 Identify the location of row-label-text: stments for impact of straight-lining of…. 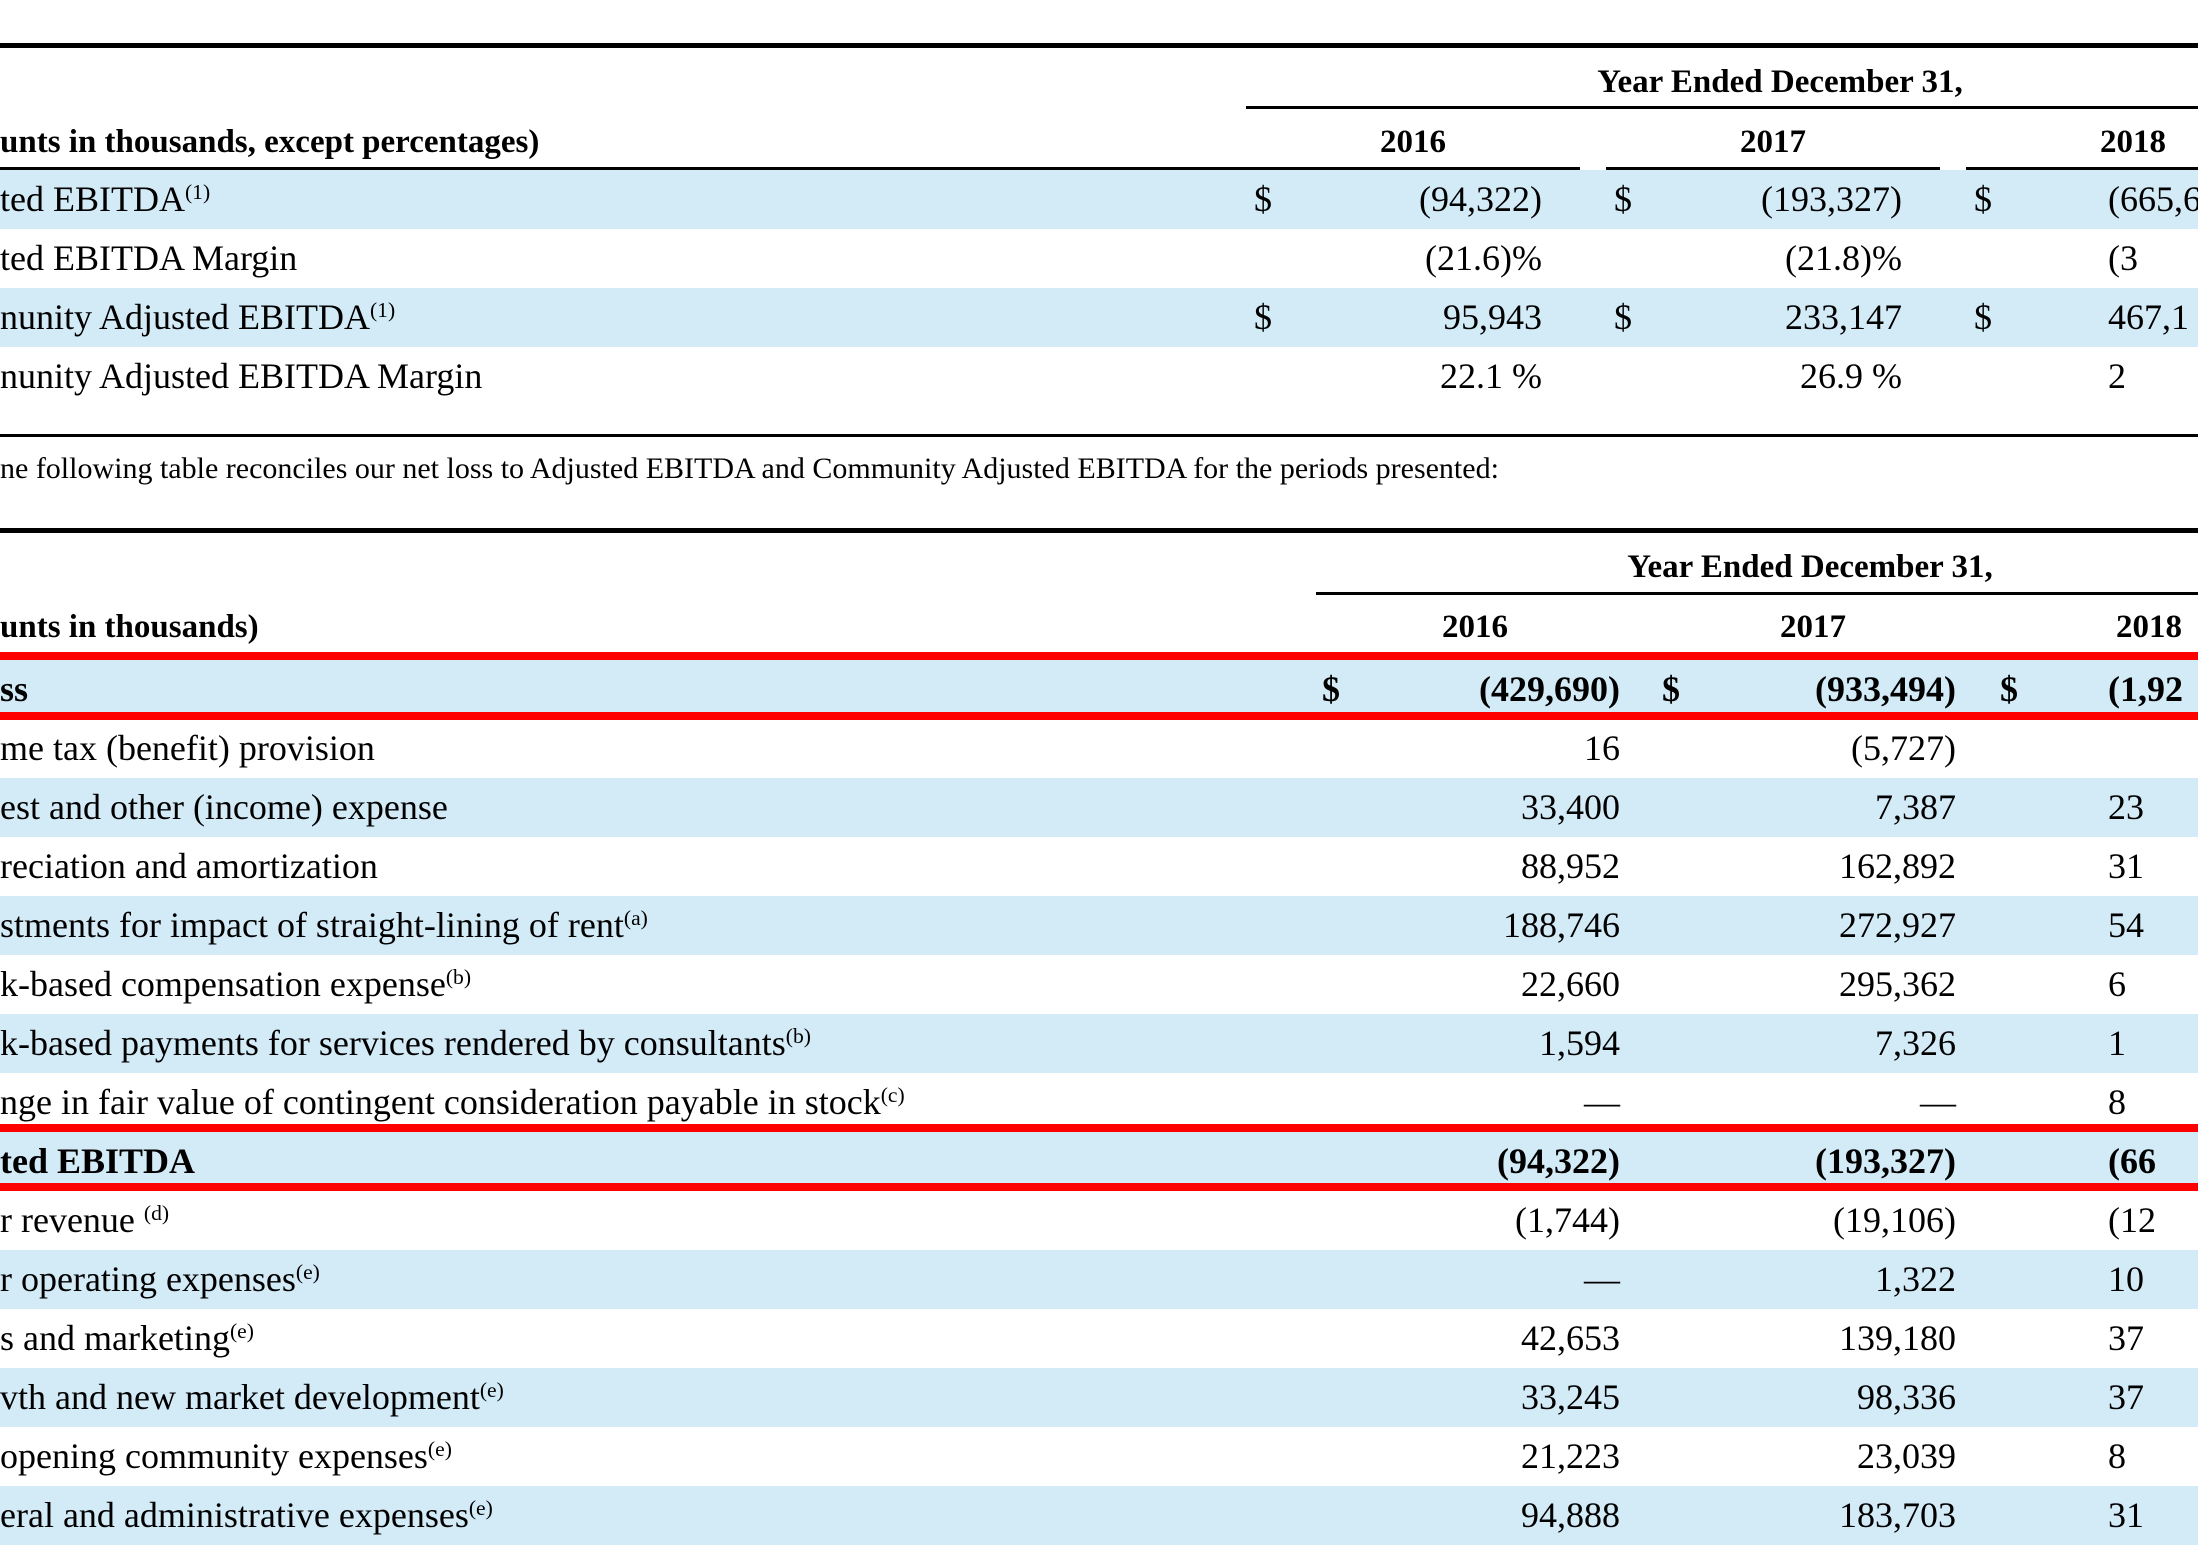
(312, 925).